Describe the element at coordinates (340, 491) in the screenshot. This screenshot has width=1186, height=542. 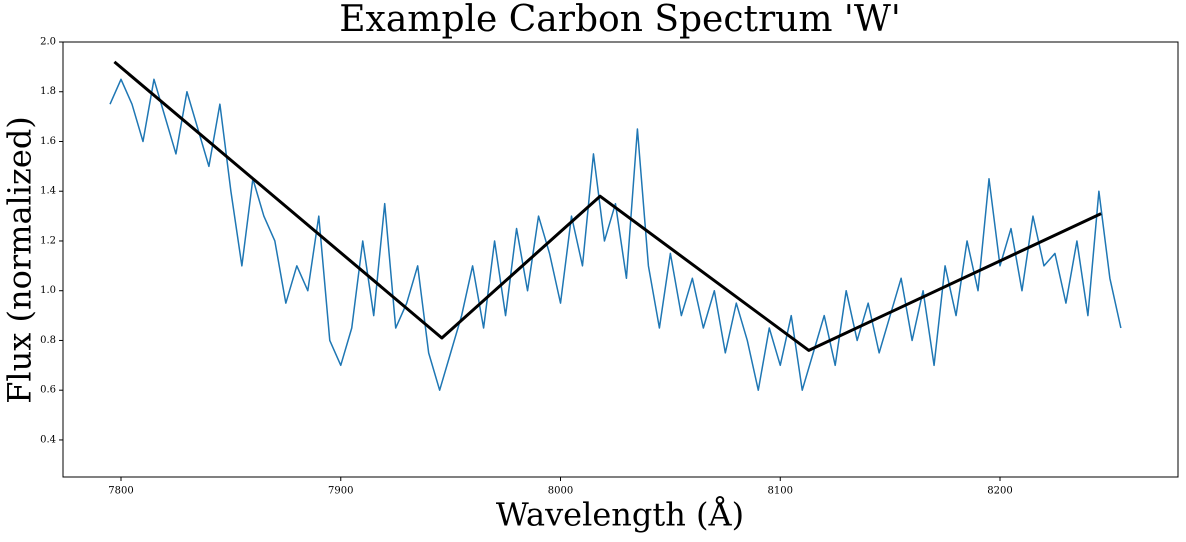
I see `x-tick-label: 7900` at that location.